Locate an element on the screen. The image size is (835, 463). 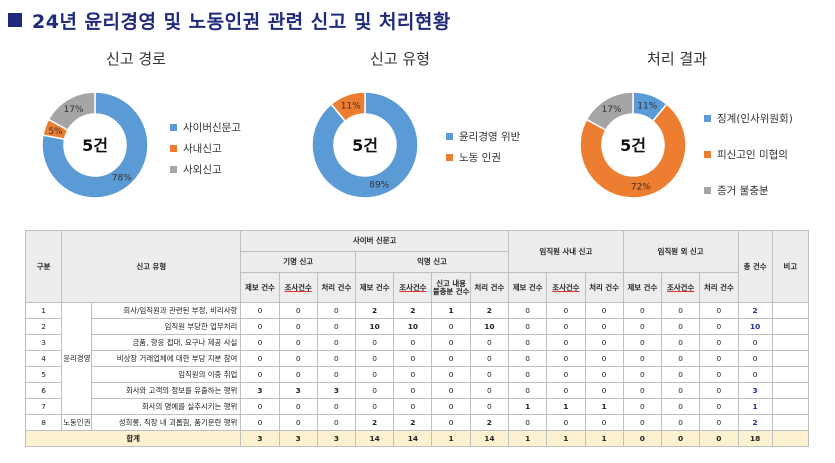
table-row: 4 비상장 거래업체에 대한 부당 지분 참여 0 0 0 0 0 0 0 0 0 0 0 0 0 0 is located at coordinates (417, 358).